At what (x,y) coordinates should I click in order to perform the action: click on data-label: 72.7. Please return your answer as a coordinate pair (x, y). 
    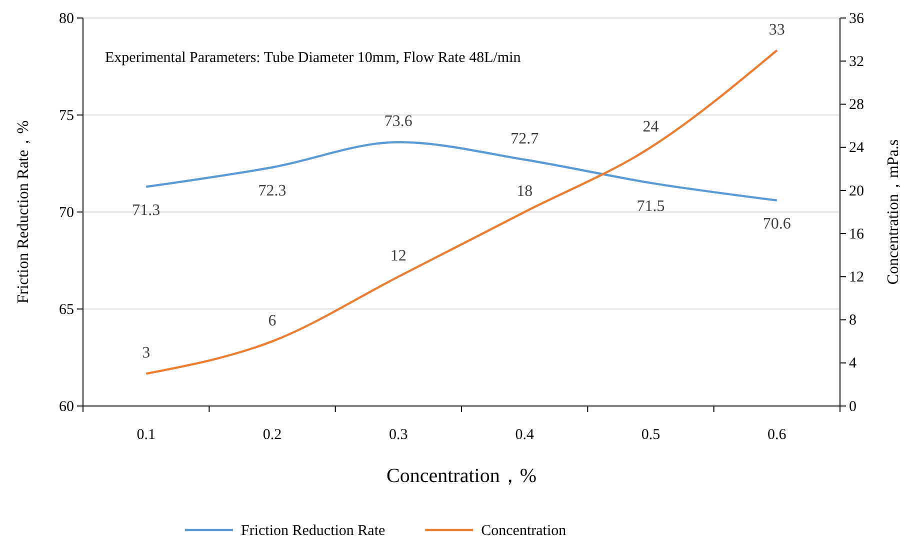
    Looking at the image, I should click on (524, 139).